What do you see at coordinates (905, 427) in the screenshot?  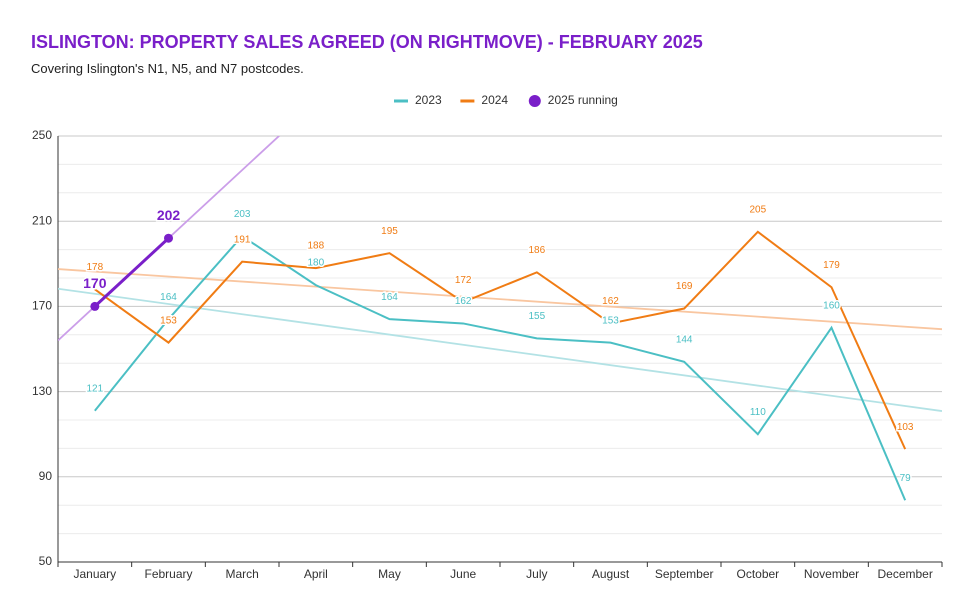 I see `data-label: 103` at bounding box center [905, 427].